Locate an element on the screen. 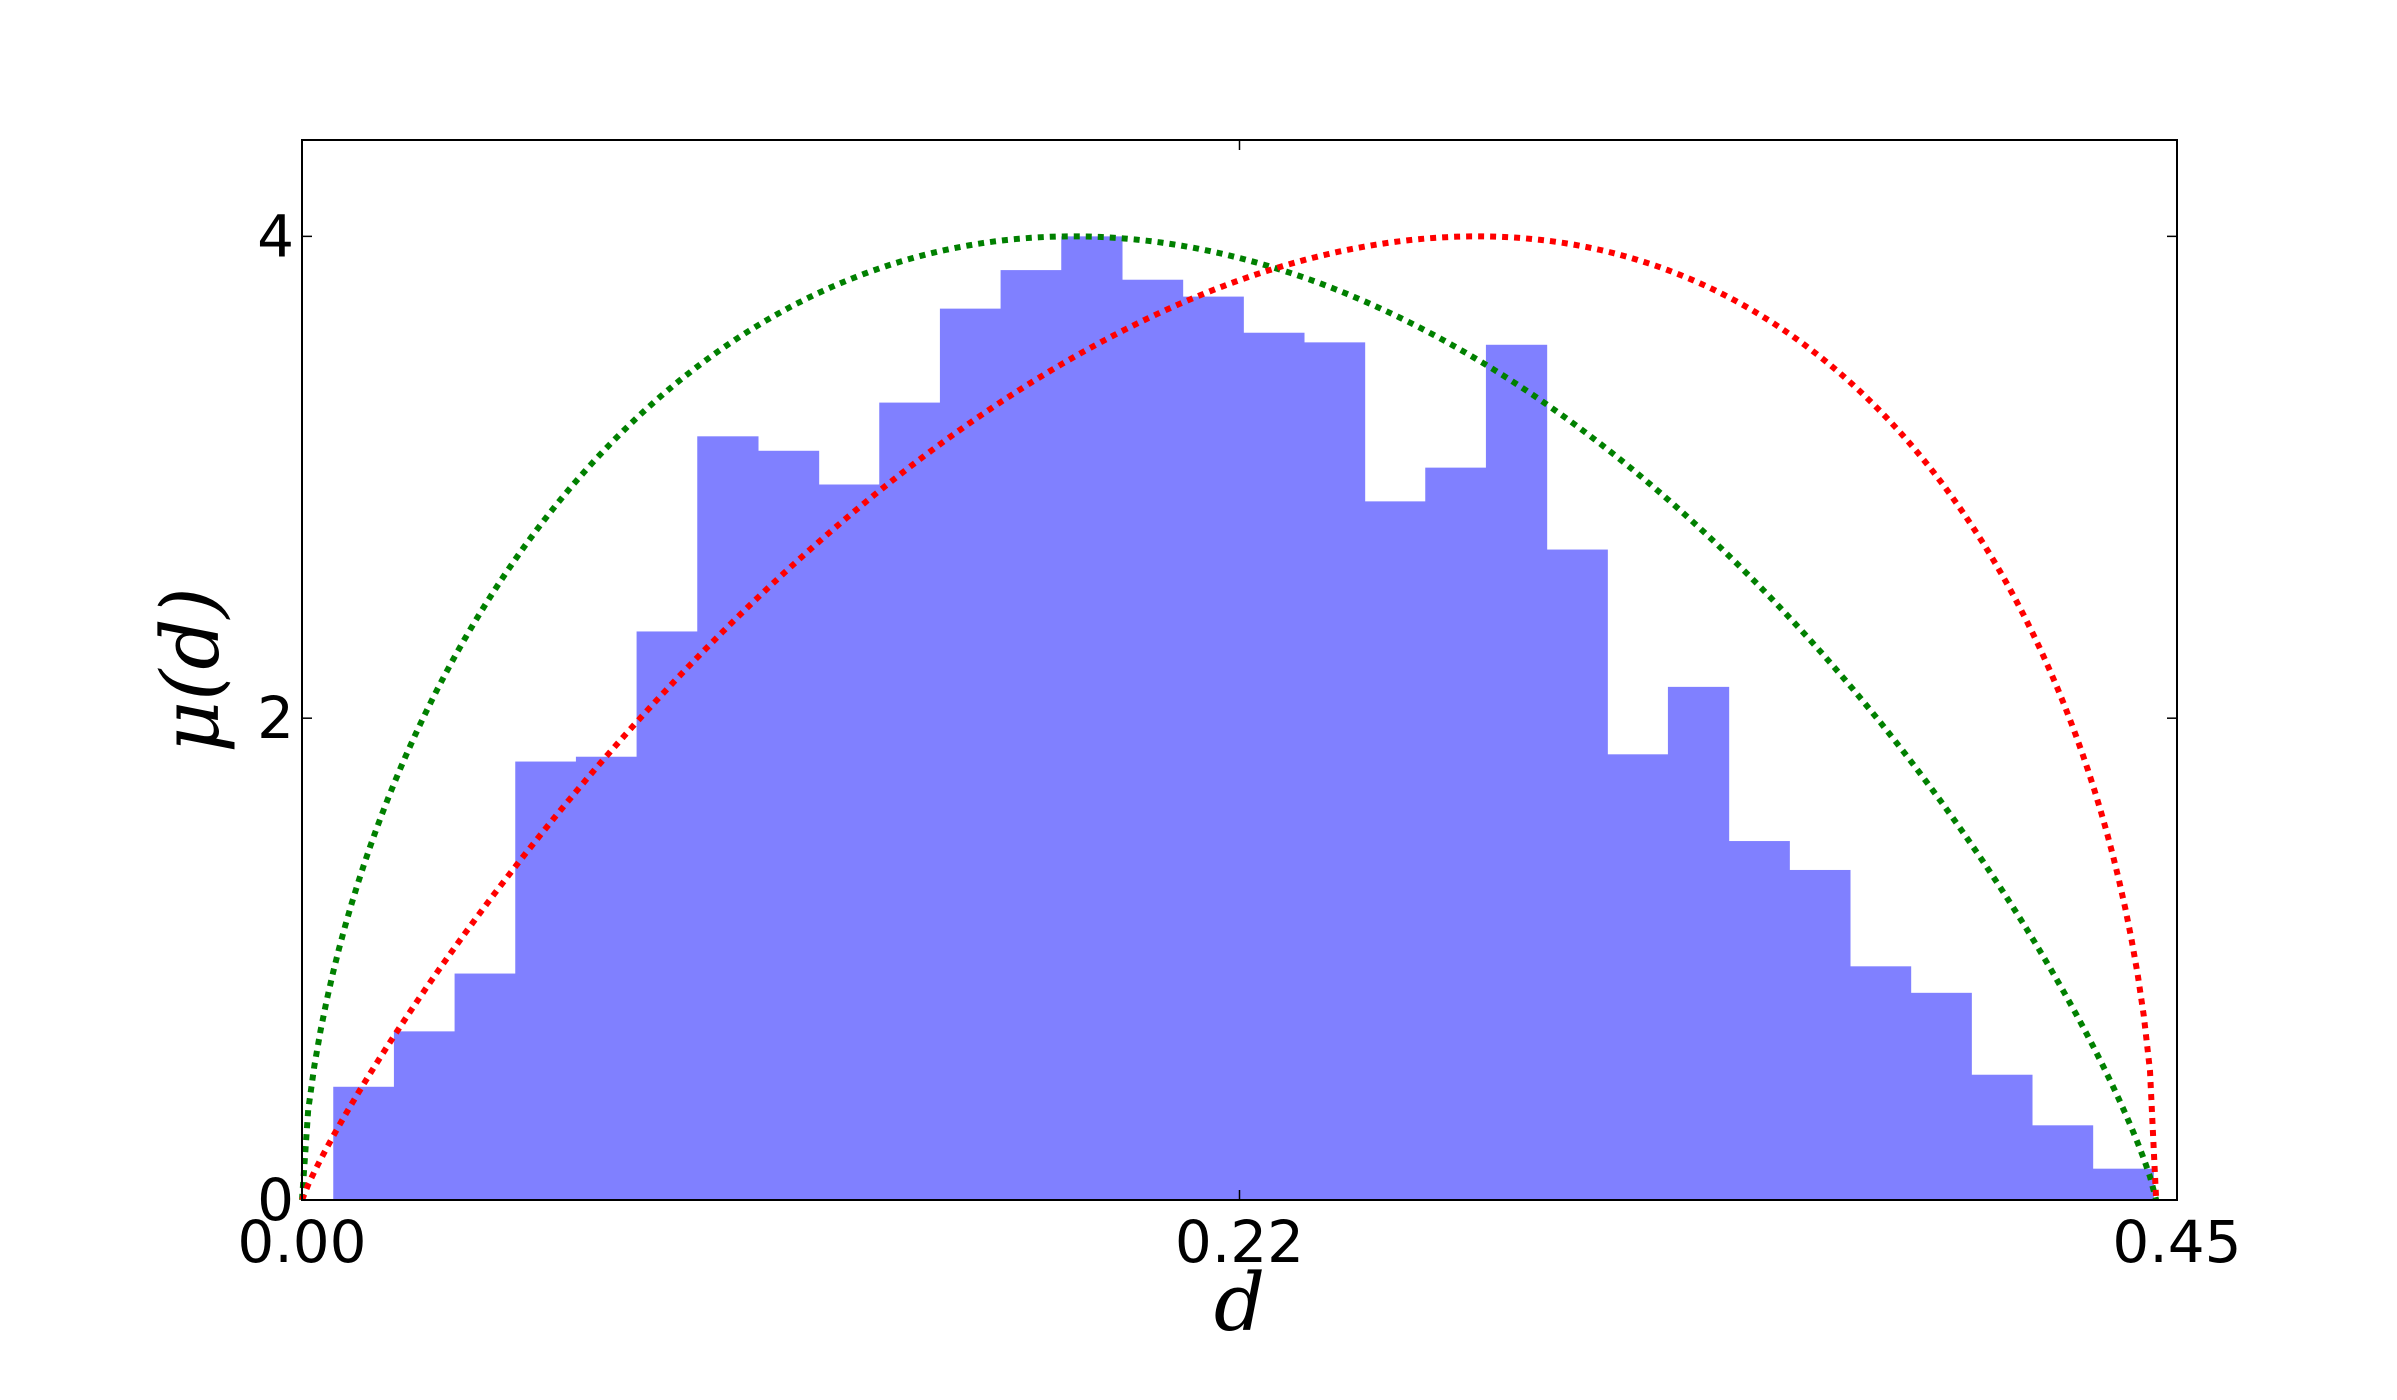 The image size is (2397, 1400). x-tick-label: 0.45 is located at coordinates (2176, 1242).